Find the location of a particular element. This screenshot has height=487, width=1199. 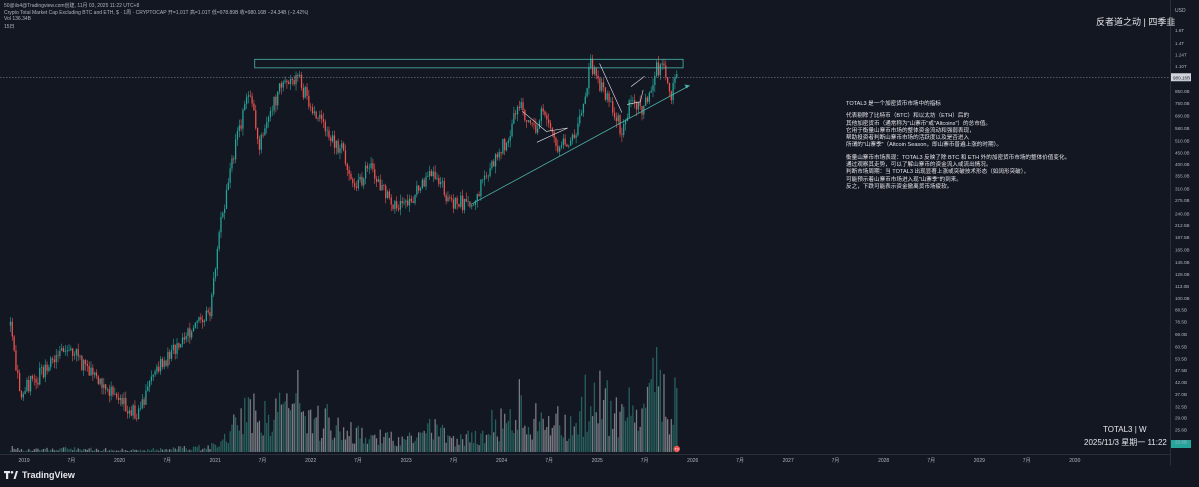

y-tick-label: 69.0B is located at coordinates (1181, 334).